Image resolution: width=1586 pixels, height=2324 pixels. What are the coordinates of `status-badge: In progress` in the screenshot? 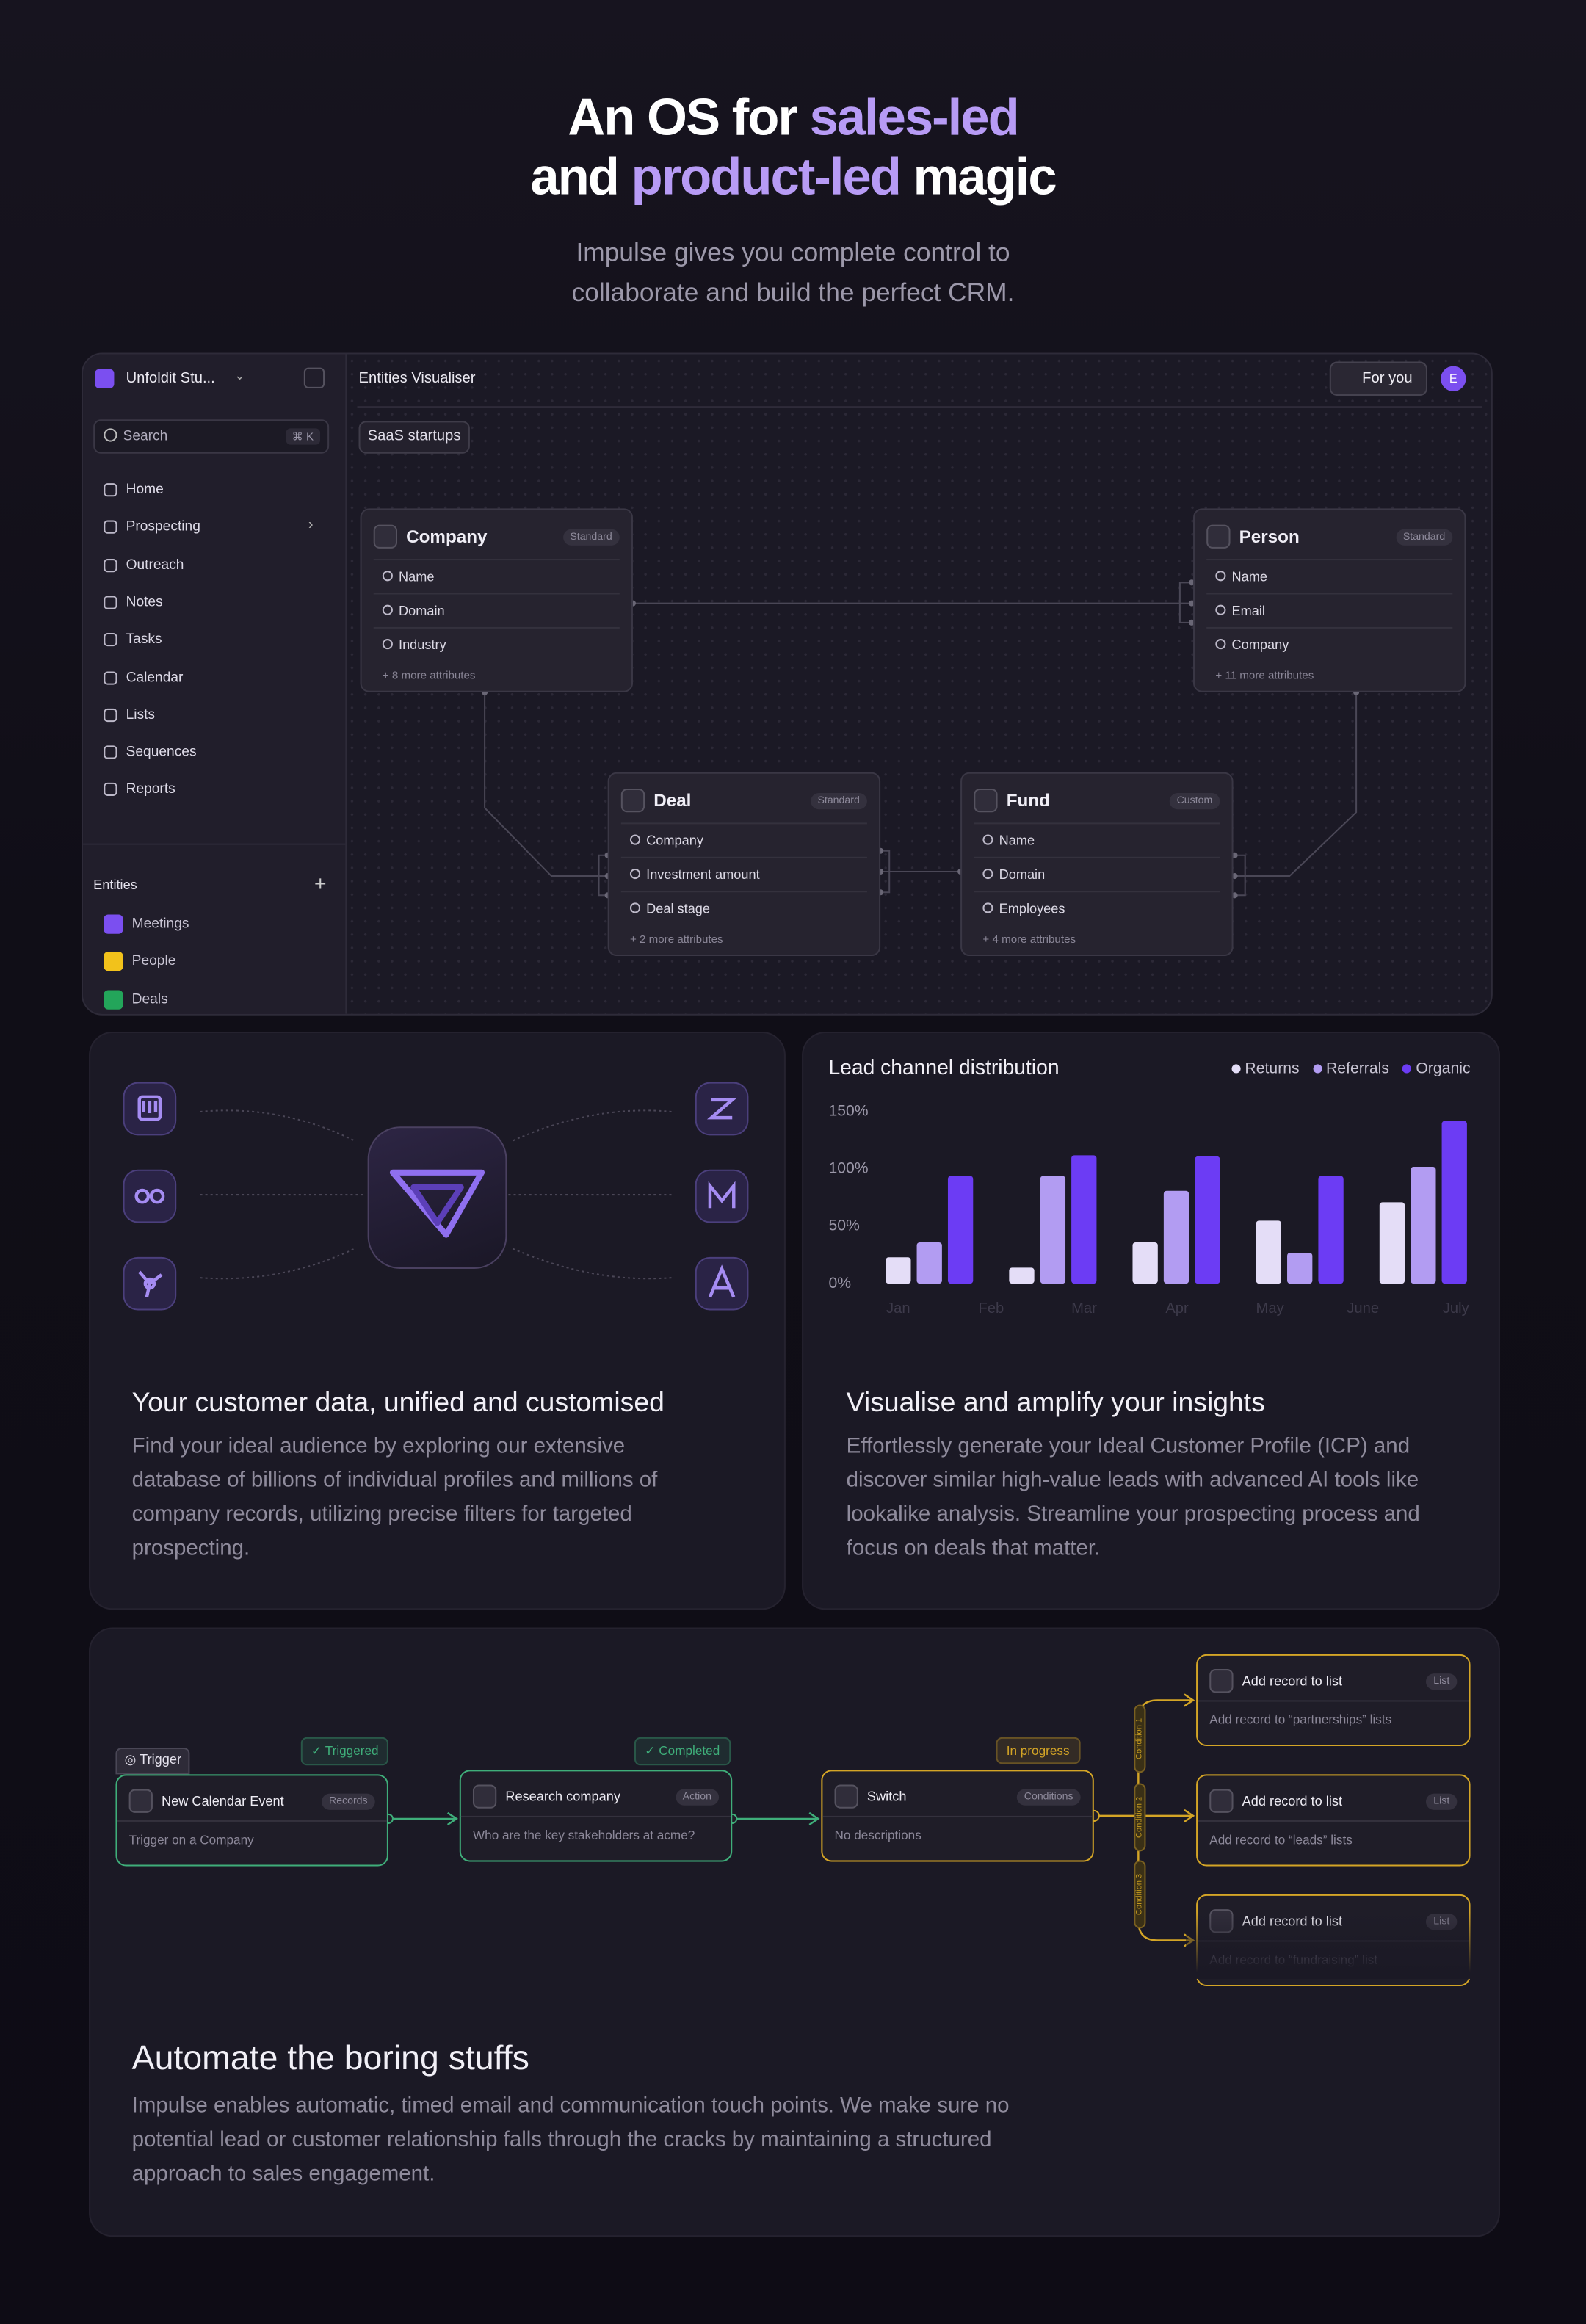 It's located at (1038, 1750).